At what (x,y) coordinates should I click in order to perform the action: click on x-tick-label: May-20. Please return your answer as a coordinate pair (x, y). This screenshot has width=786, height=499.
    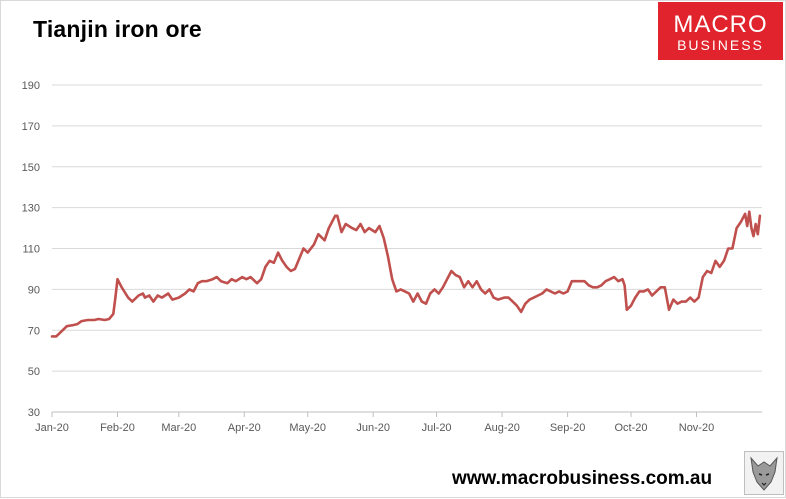
    Looking at the image, I should click on (307, 428).